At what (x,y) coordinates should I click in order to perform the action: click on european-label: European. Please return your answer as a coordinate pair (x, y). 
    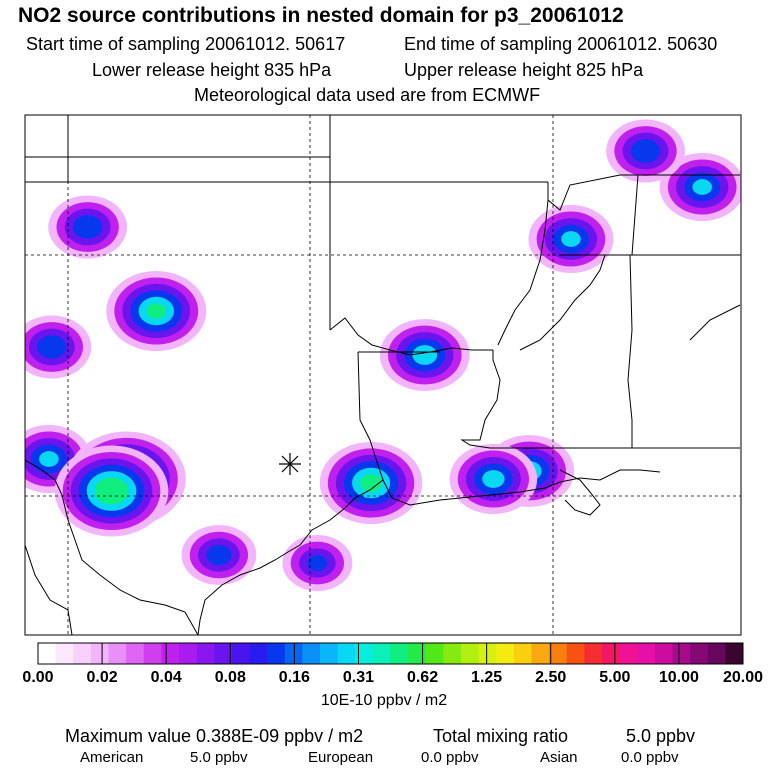
    Looking at the image, I should click on (341, 757).